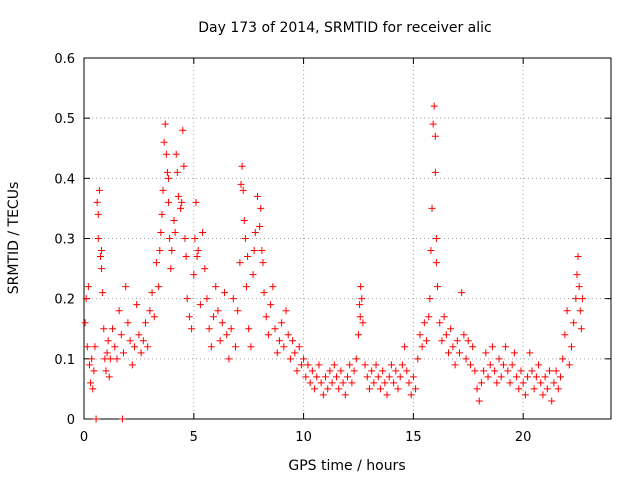  I want to click on y-tick-label: 0.3, so click(64, 240).